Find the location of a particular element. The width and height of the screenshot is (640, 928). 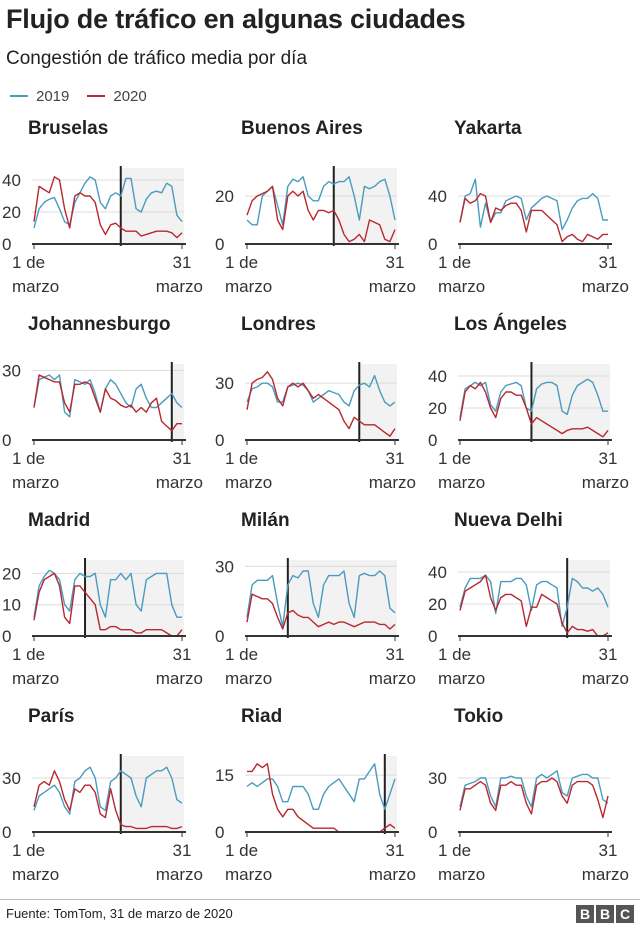

legend-swatch-2020 is located at coordinates (96, 96).